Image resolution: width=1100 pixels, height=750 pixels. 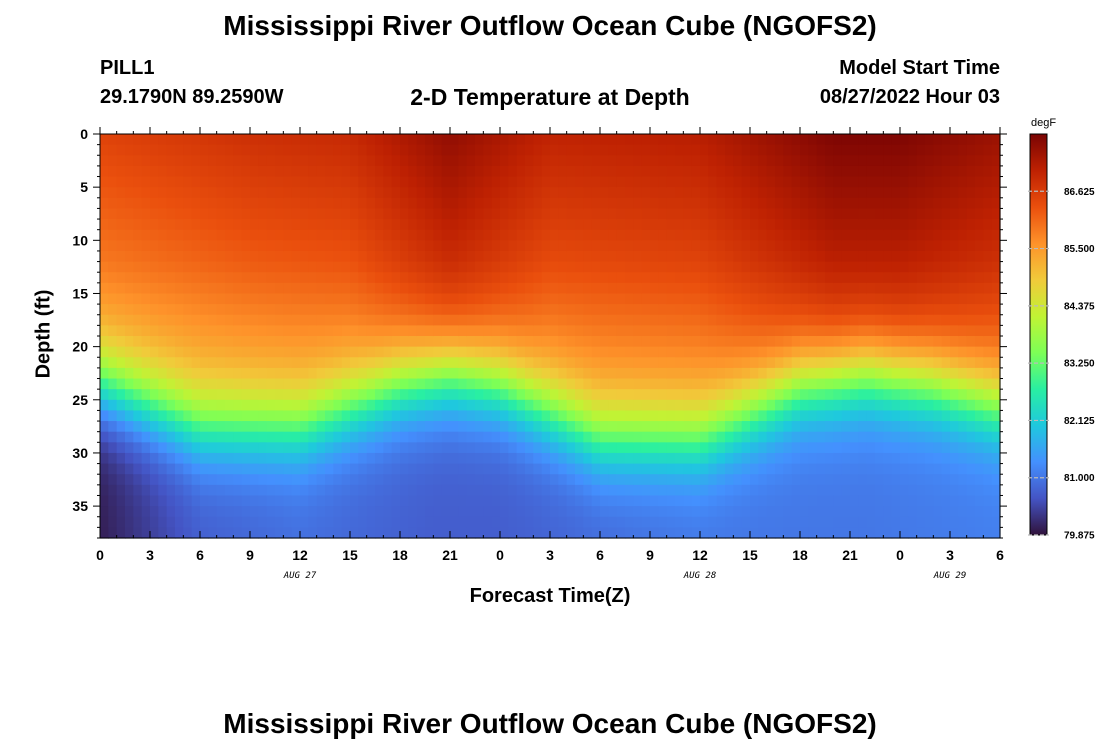 What do you see at coordinates (300, 555) in the screenshot?
I see `x-tick-label: 12` at bounding box center [300, 555].